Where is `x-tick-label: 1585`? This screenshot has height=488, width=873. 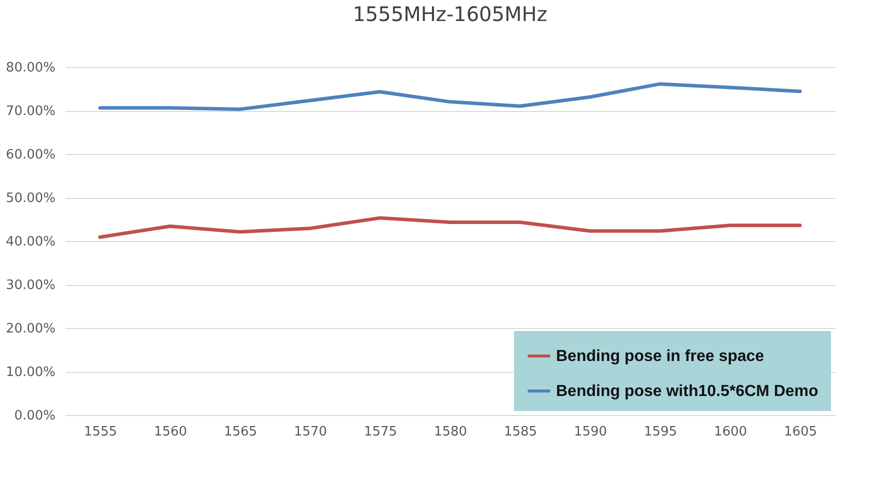
x-tick-label: 1585 is located at coordinates (521, 432).